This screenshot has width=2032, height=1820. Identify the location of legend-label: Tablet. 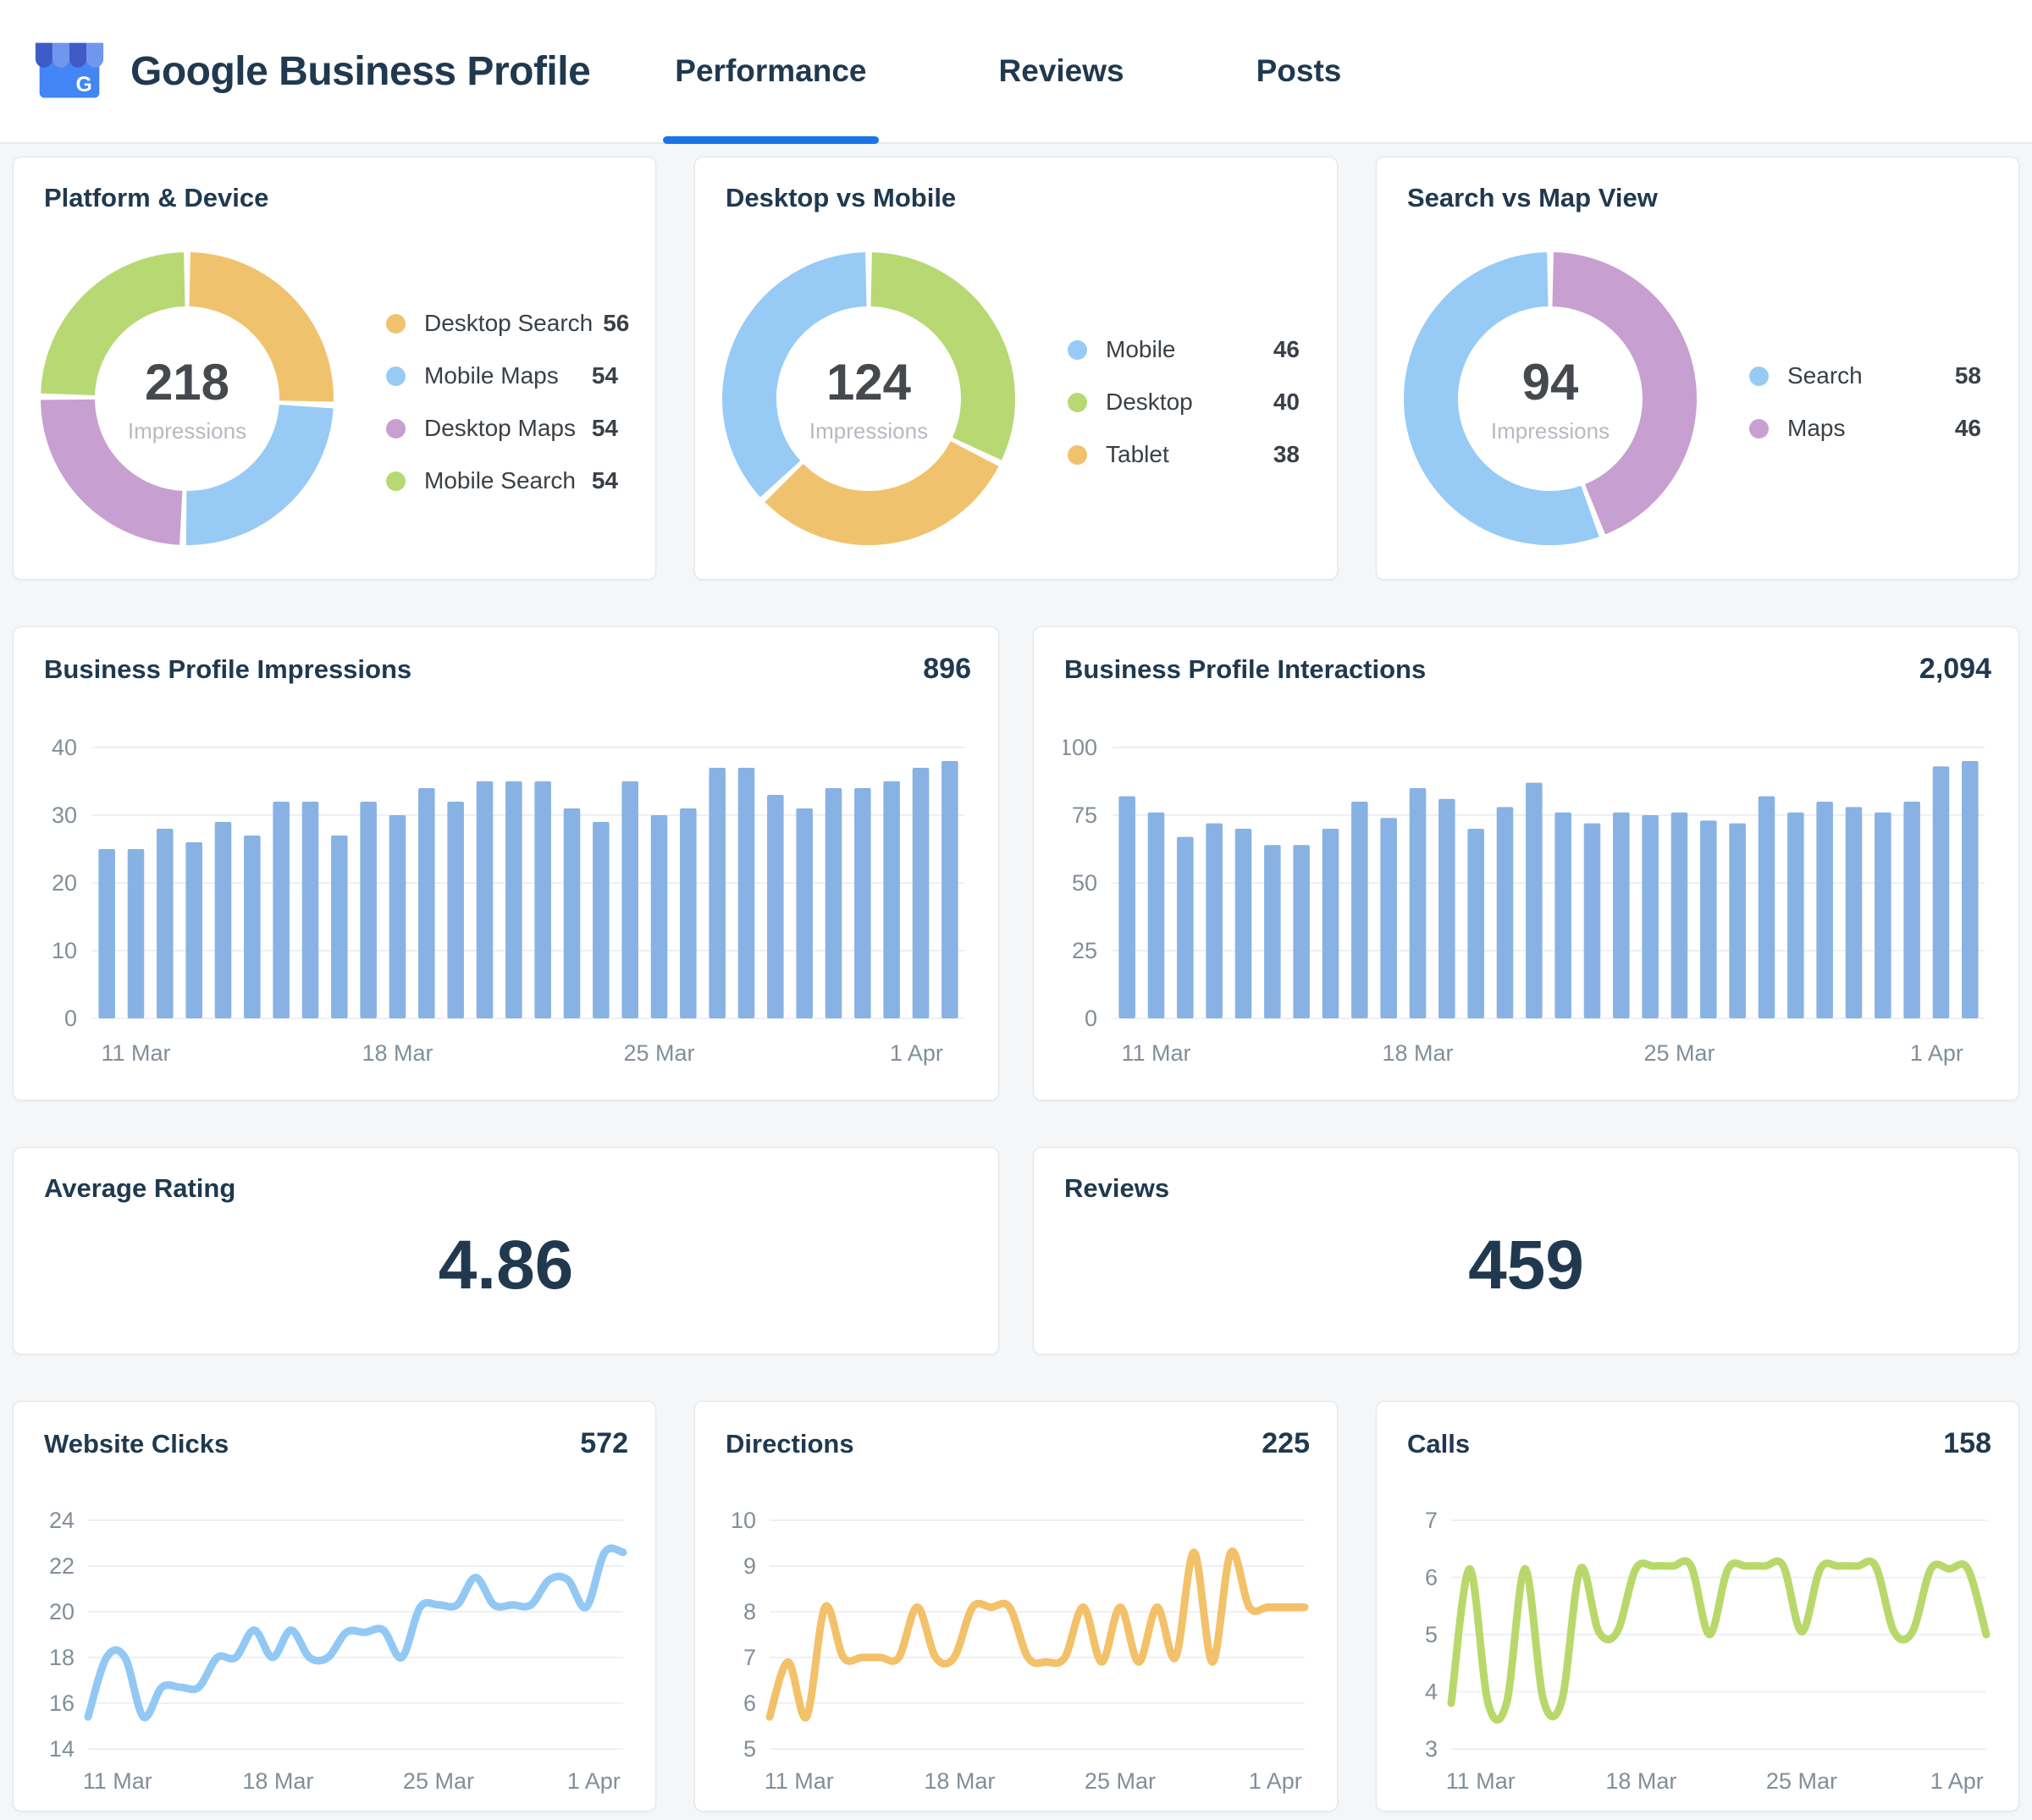
(1137, 454).